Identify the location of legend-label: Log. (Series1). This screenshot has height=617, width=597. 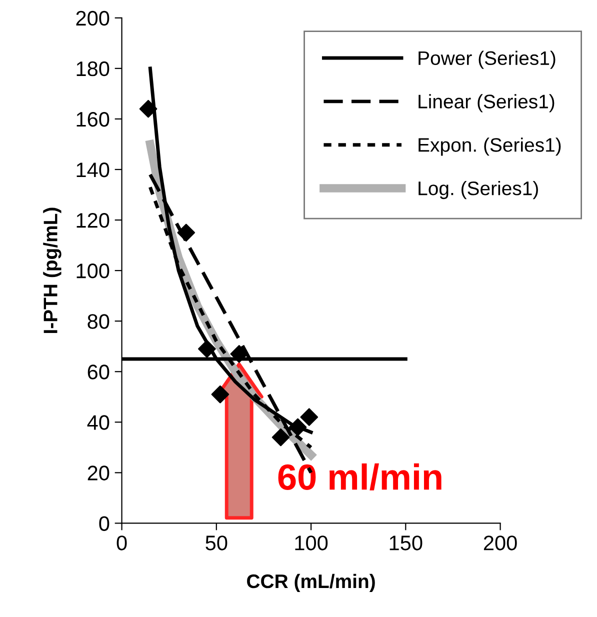
(478, 190).